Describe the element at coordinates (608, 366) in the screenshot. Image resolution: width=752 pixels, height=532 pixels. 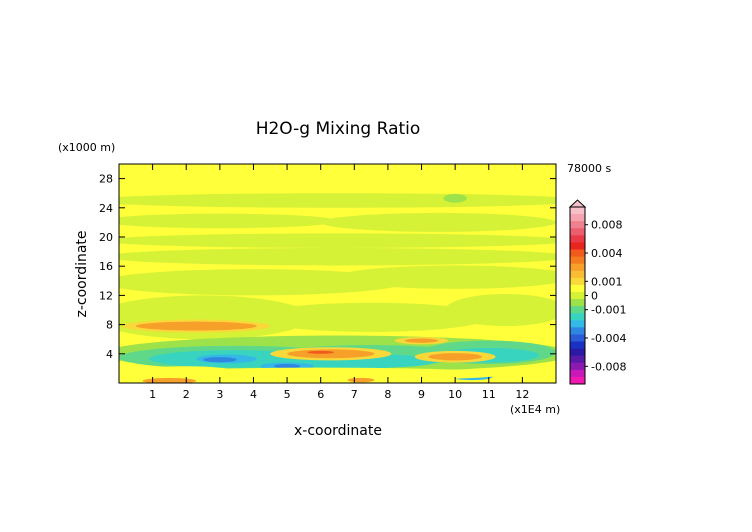
I see `colorbar-label: -0.008` at that location.